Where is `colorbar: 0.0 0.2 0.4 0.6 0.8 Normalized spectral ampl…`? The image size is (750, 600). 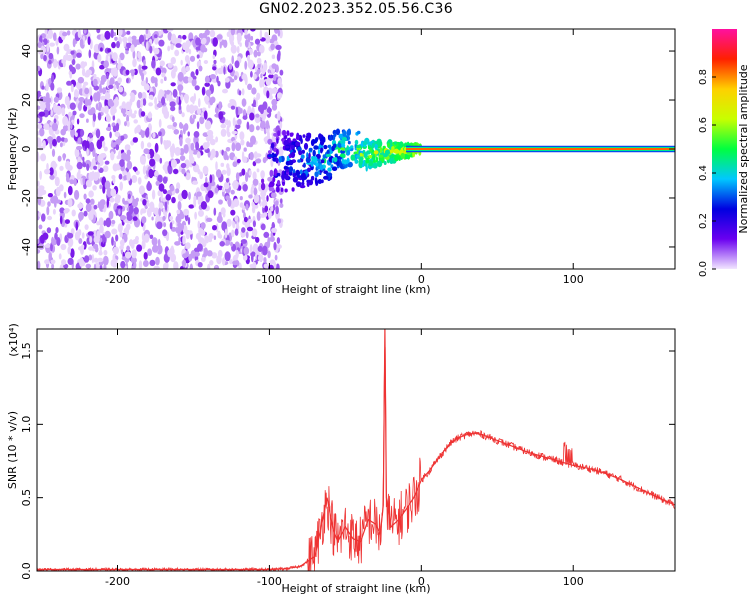
colorbar: 0.0 0.2 0.4 0.6 0.8 Normalized spectral ampl… is located at coordinates (724, 153).